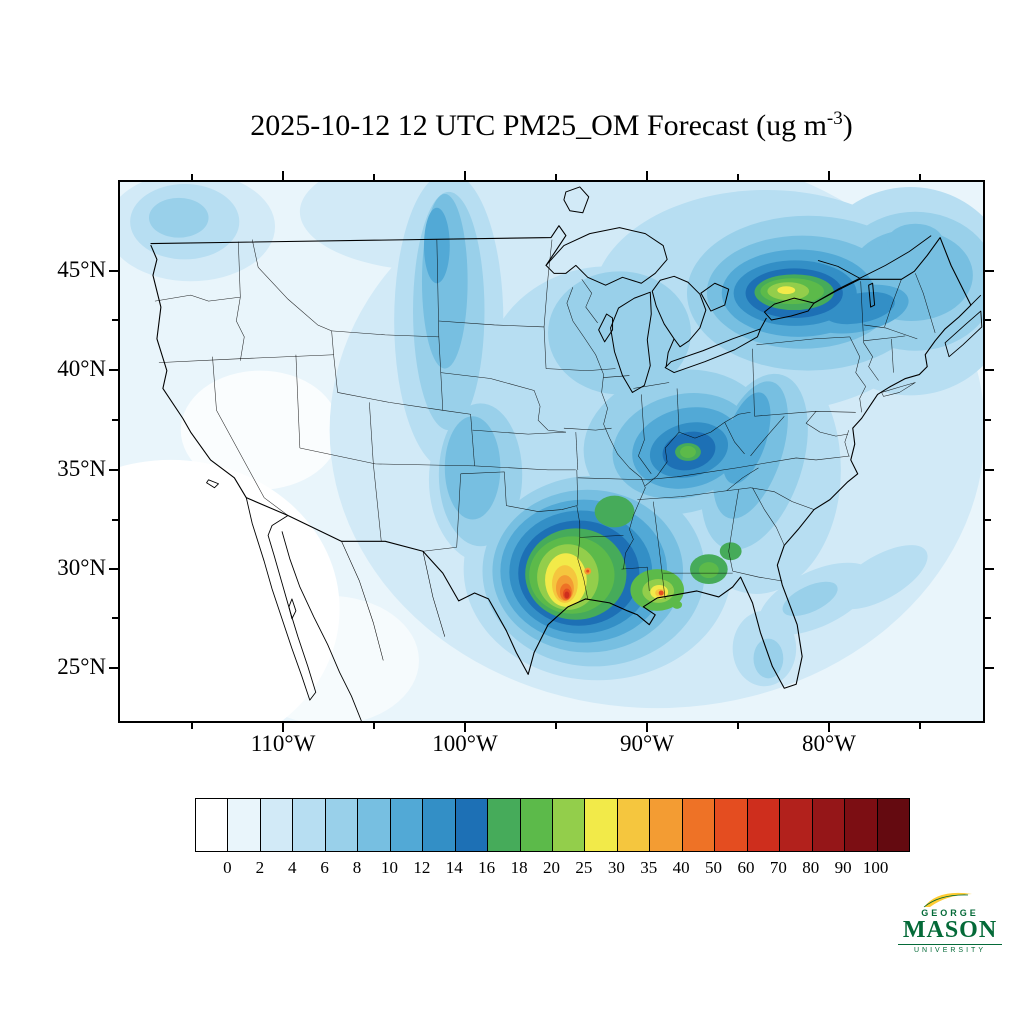 Image resolution: width=1024 pixels, height=1024 pixels. What do you see at coordinates (616, 867) in the screenshot?
I see `colorbar-tick-label: 30` at bounding box center [616, 867].